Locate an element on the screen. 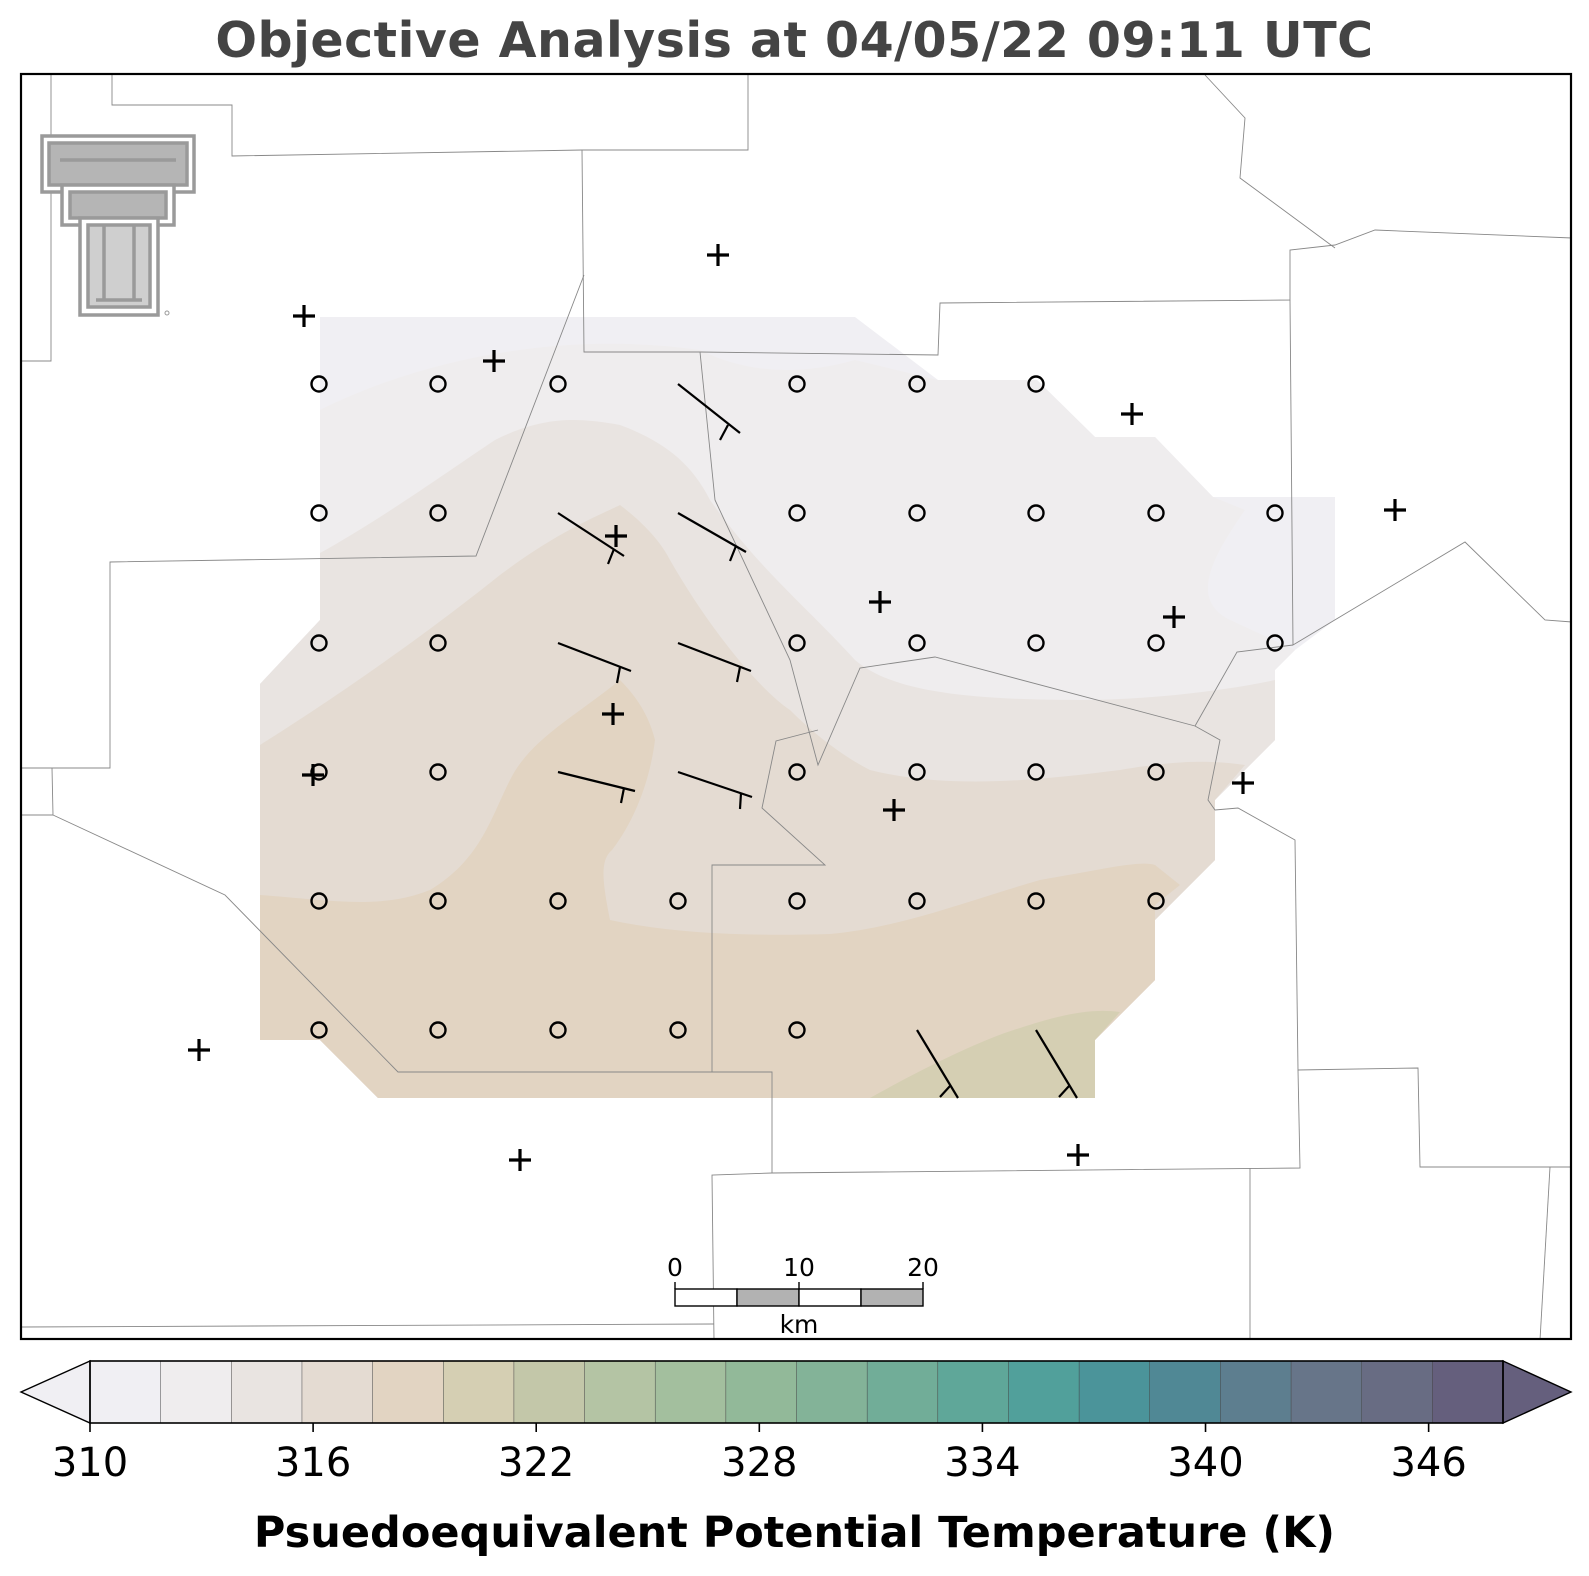  texas-tech-double-t-logo is located at coordinates (118, 225).